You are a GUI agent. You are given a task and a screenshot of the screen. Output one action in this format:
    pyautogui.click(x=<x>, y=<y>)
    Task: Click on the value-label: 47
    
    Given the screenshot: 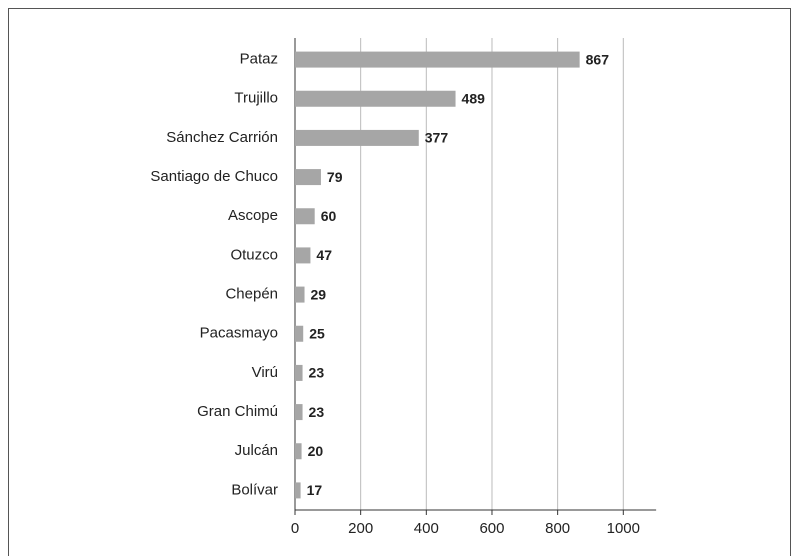 What is the action you would take?
    pyautogui.click(x=324, y=255)
    